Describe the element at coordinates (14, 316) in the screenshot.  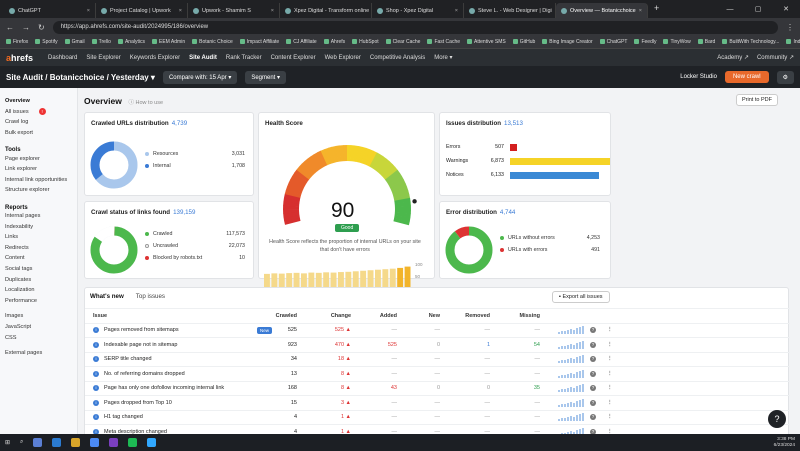
I see `sidebar-item: Images` at that location.